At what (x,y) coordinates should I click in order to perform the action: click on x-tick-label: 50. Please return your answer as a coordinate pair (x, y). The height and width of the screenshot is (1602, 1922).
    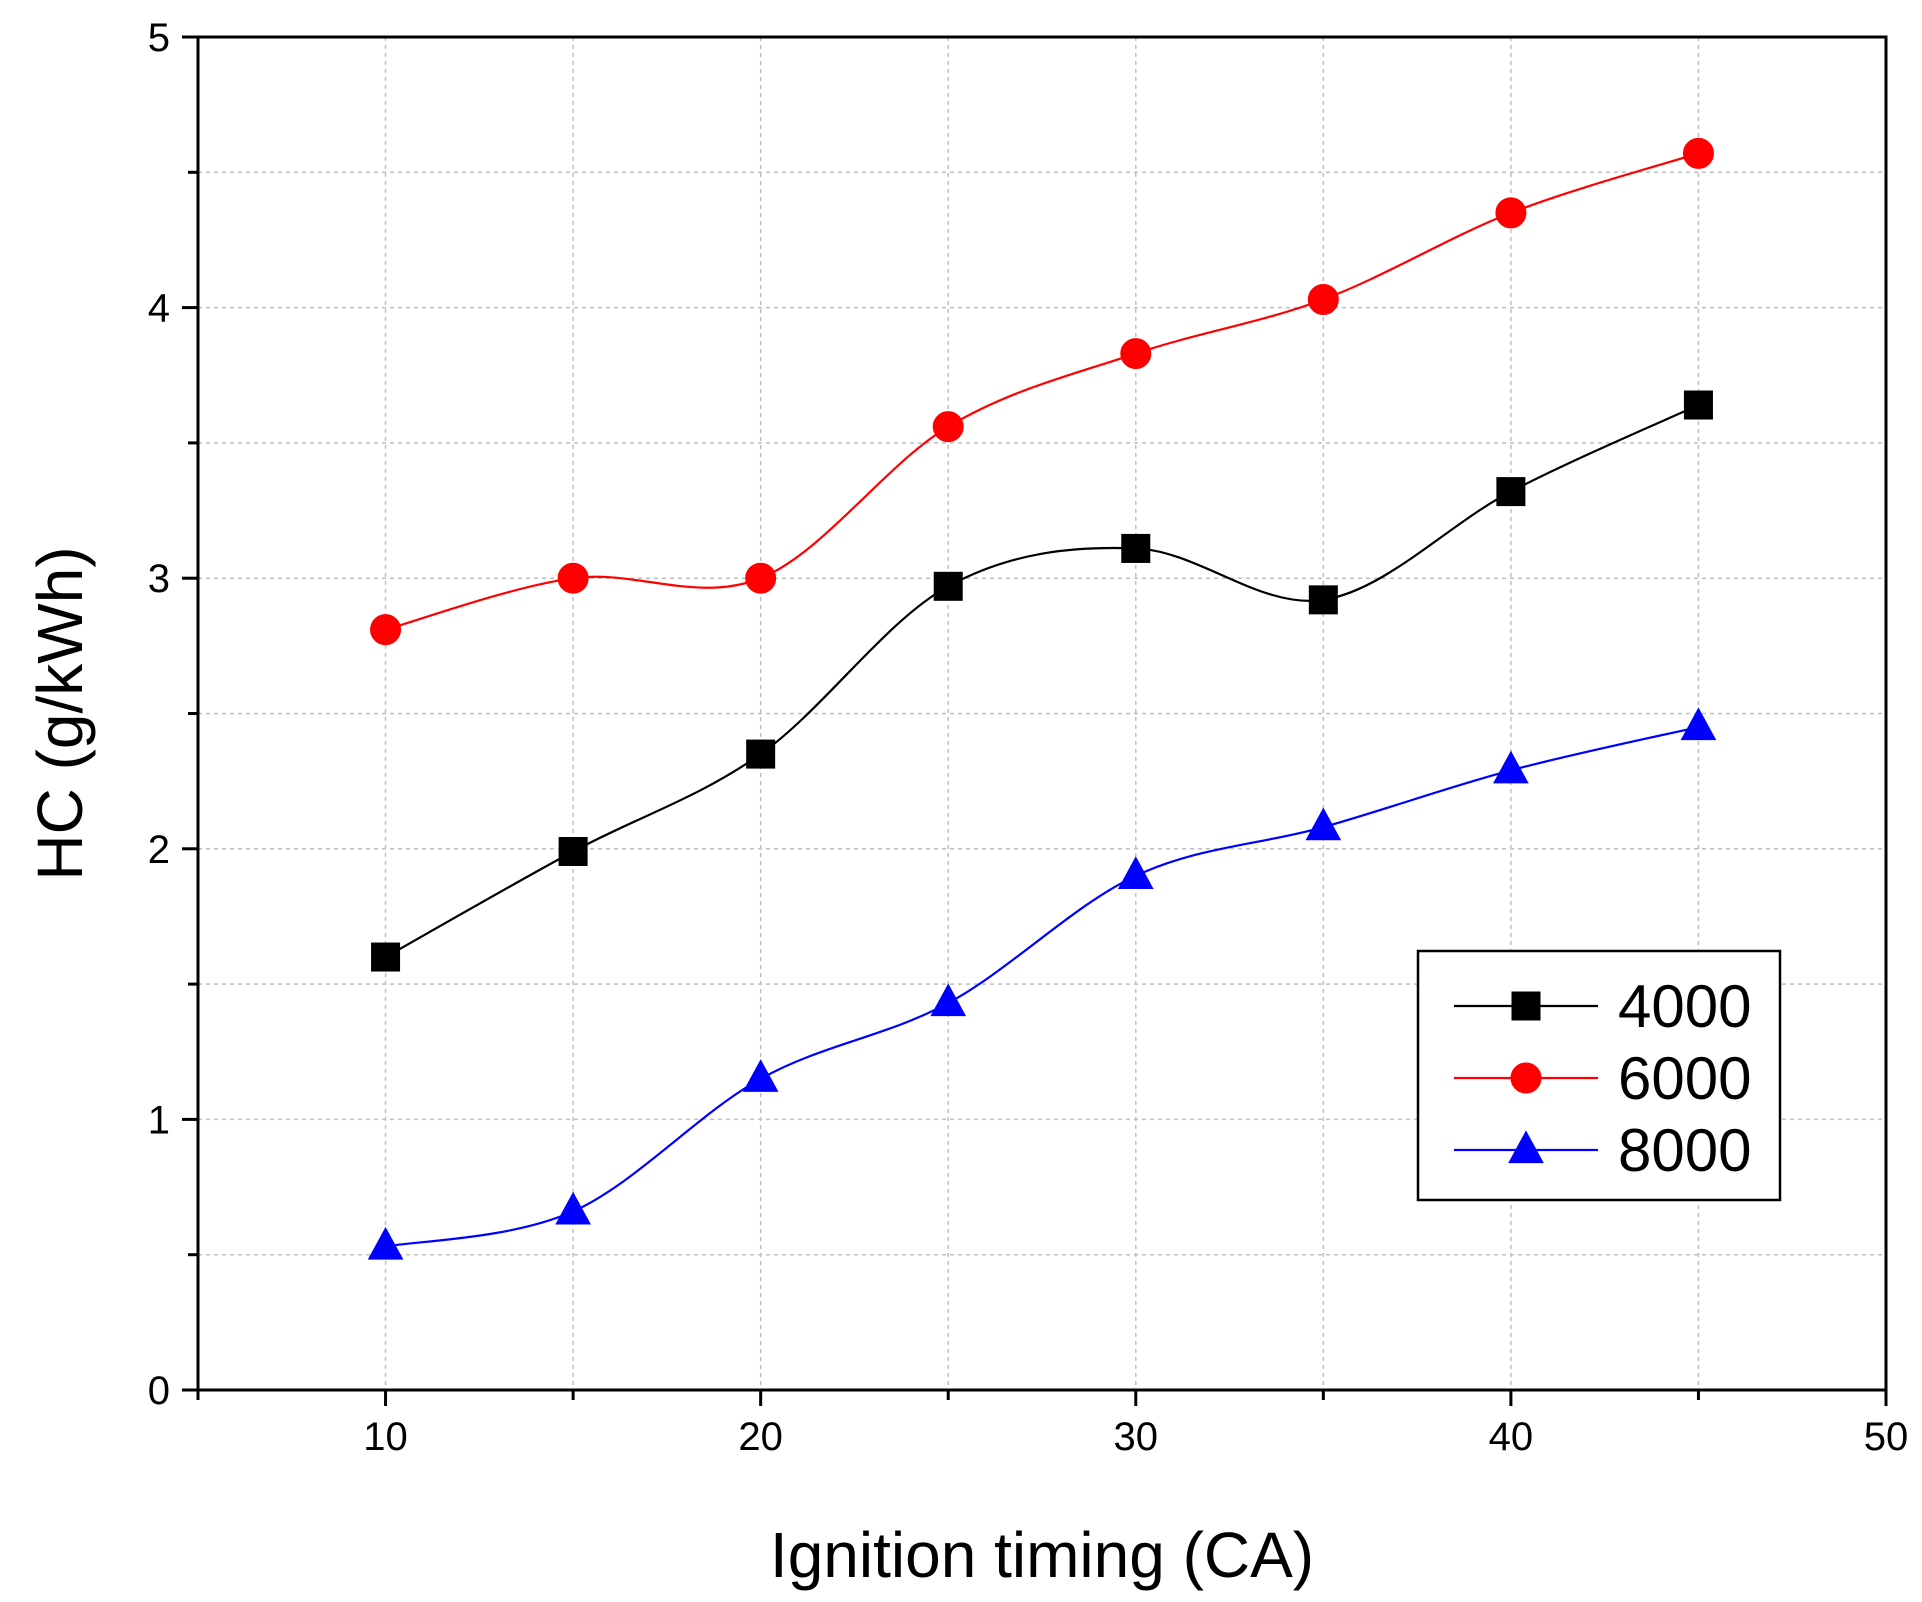
    Looking at the image, I should click on (1886, 1437).